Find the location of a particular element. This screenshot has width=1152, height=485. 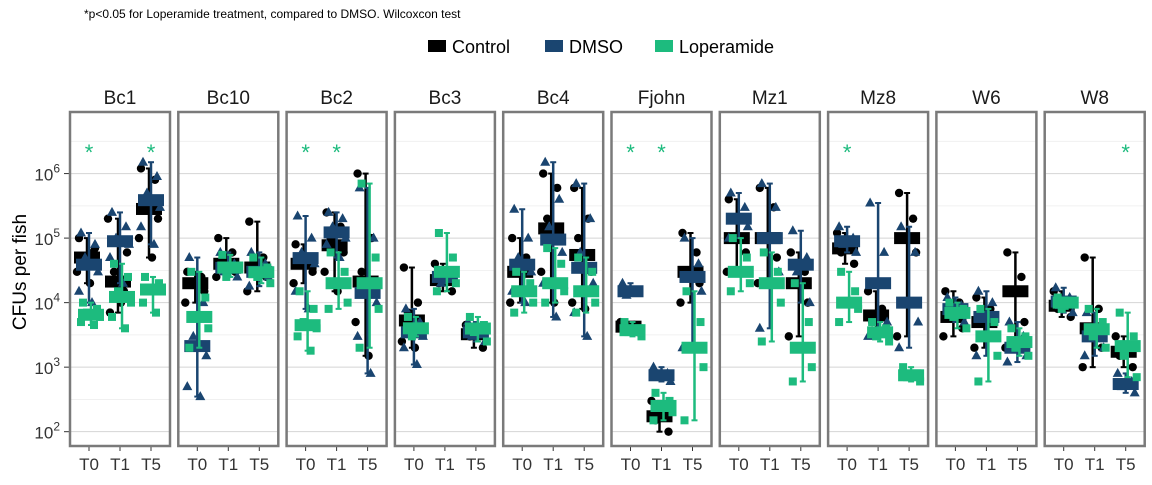

legend-label-dmso: DMSO is located at coordinates (596, 47).